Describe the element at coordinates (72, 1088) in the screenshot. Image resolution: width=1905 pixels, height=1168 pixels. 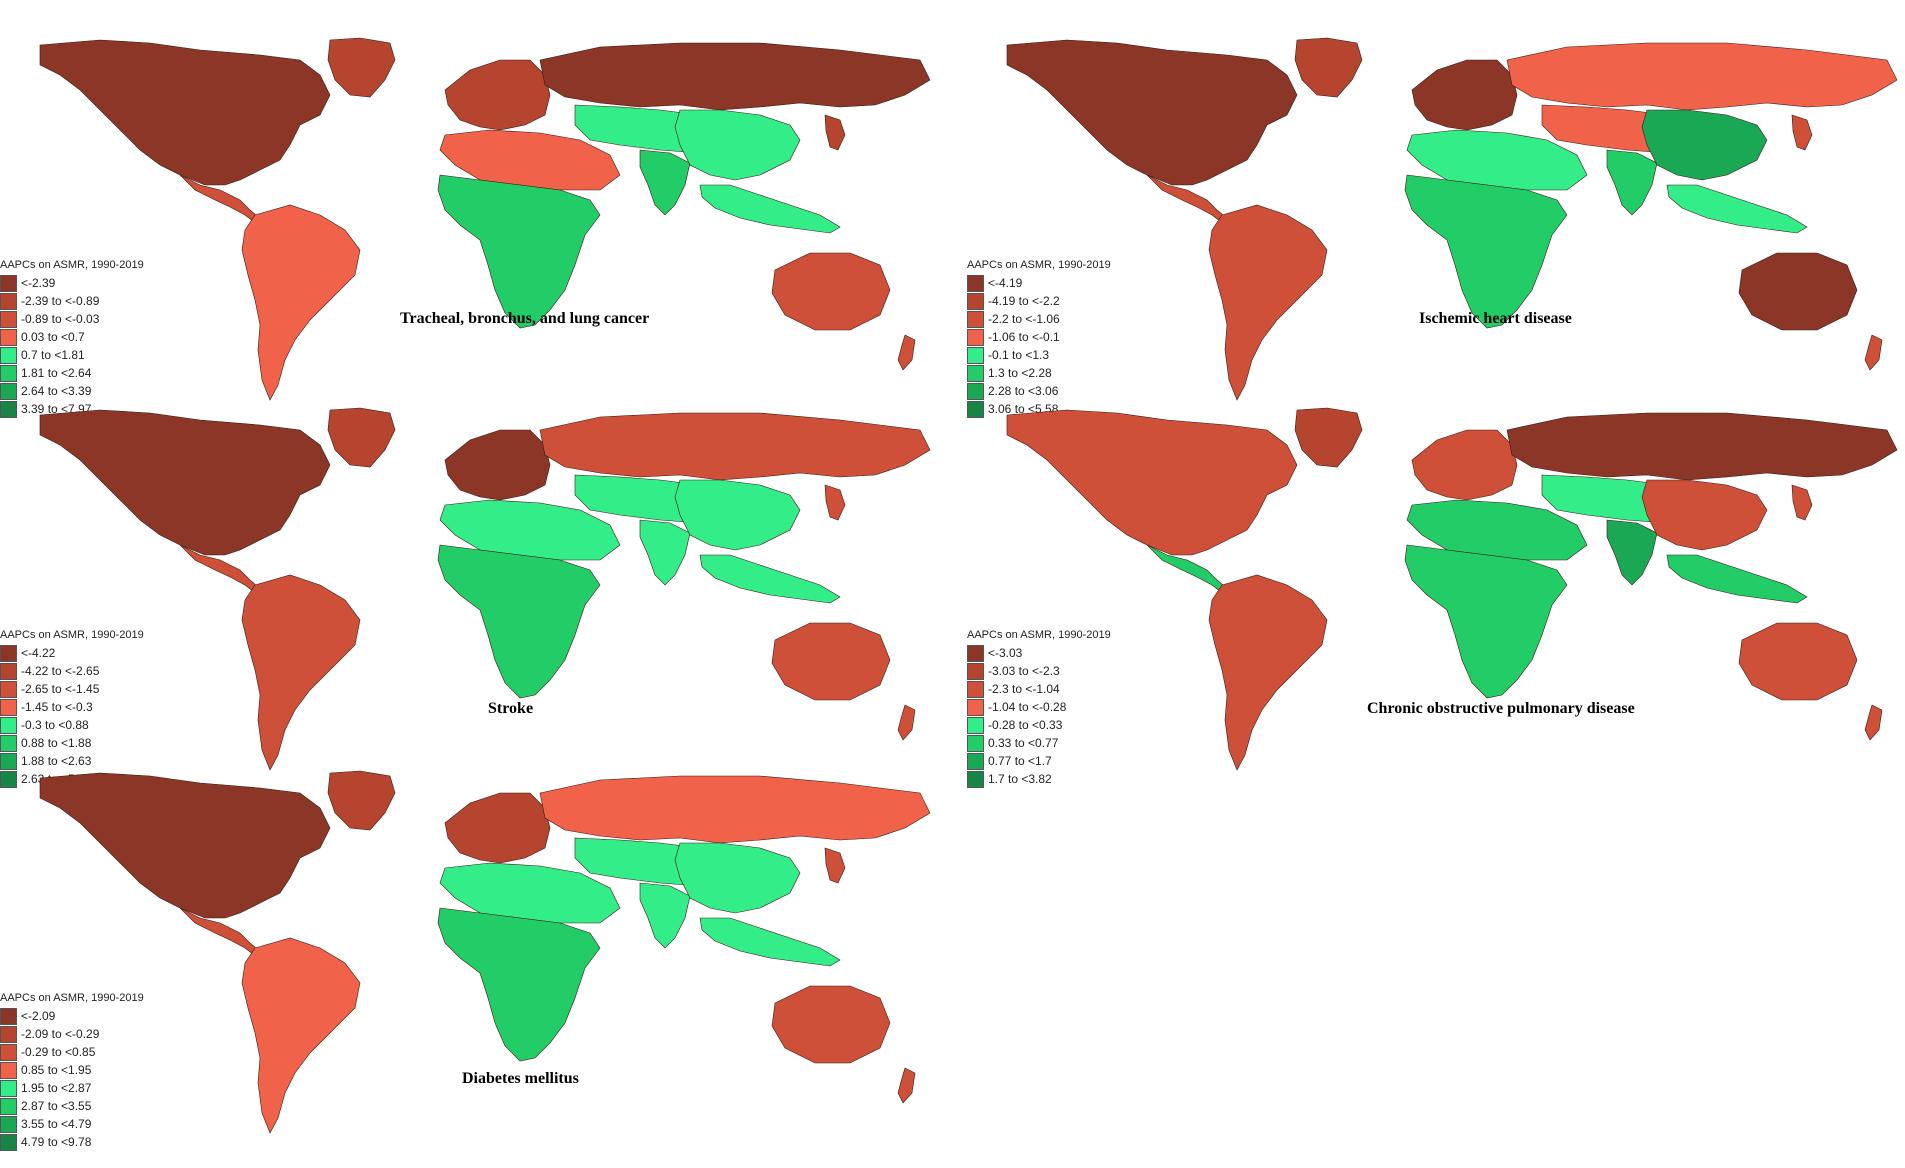
I see `legend-item: 1.95 to <2.87` at that location.